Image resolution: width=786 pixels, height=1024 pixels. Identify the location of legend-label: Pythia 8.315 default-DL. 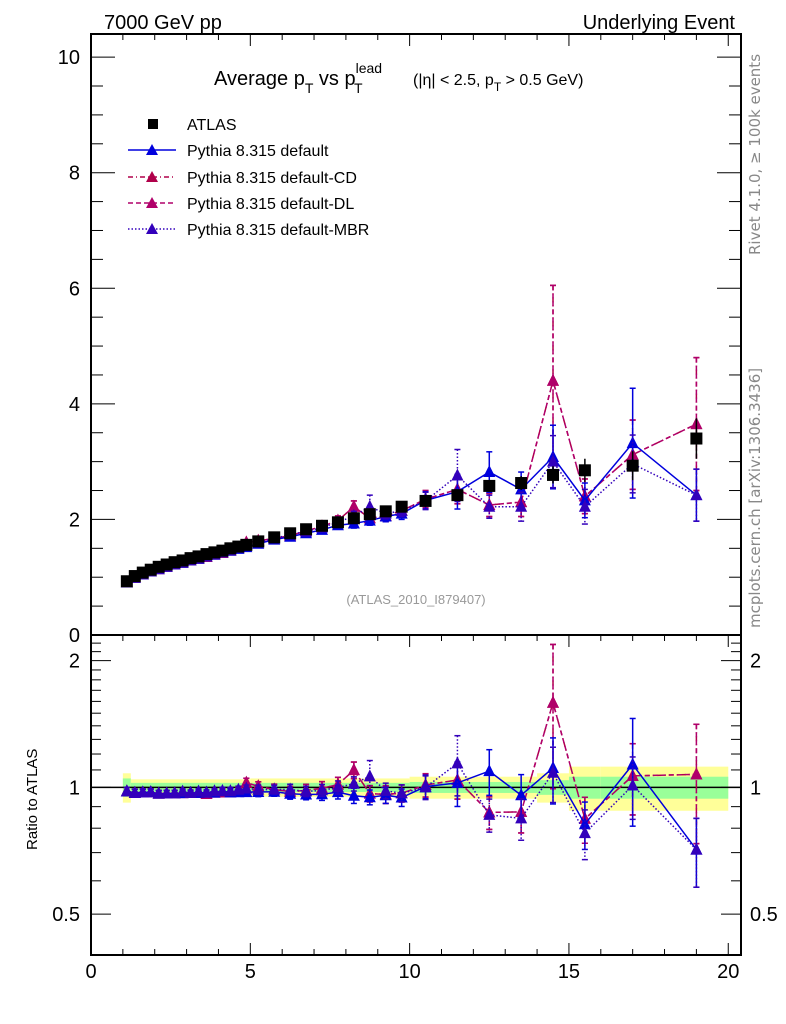
(270, 204).